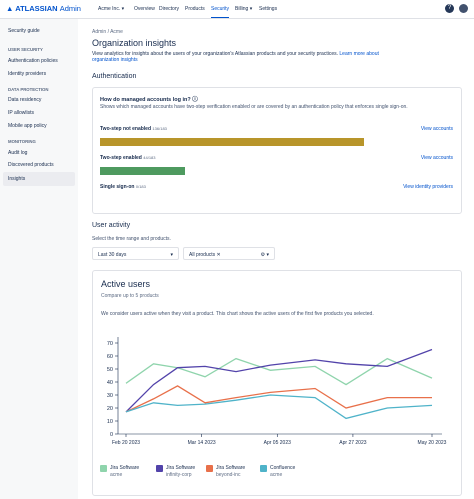 Image resolution: width=474 pixels, height=499 pixels. What do you see at coordinates (27, 74) in the screenshot?
I see `sidebar-item: Identity providers` at bounding box center [27, 74].